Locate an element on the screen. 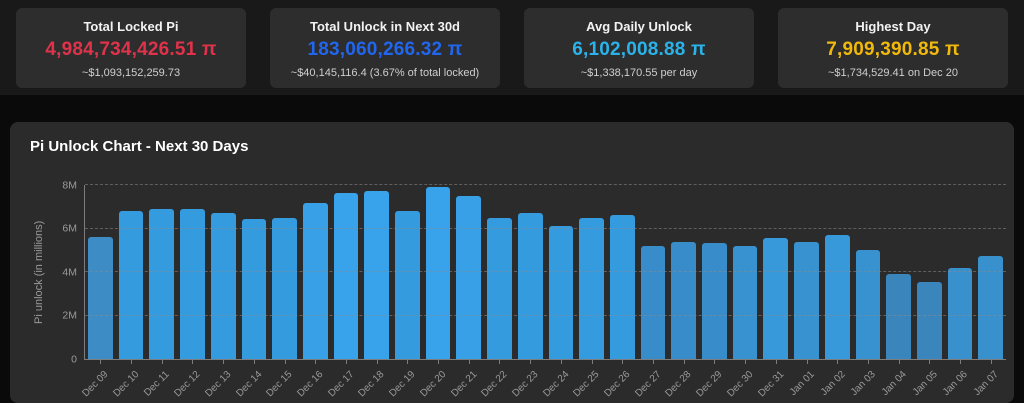 This screenshot has width=1024, height=403. x-slot: Dec 11 is located at coordinates (159, 381).